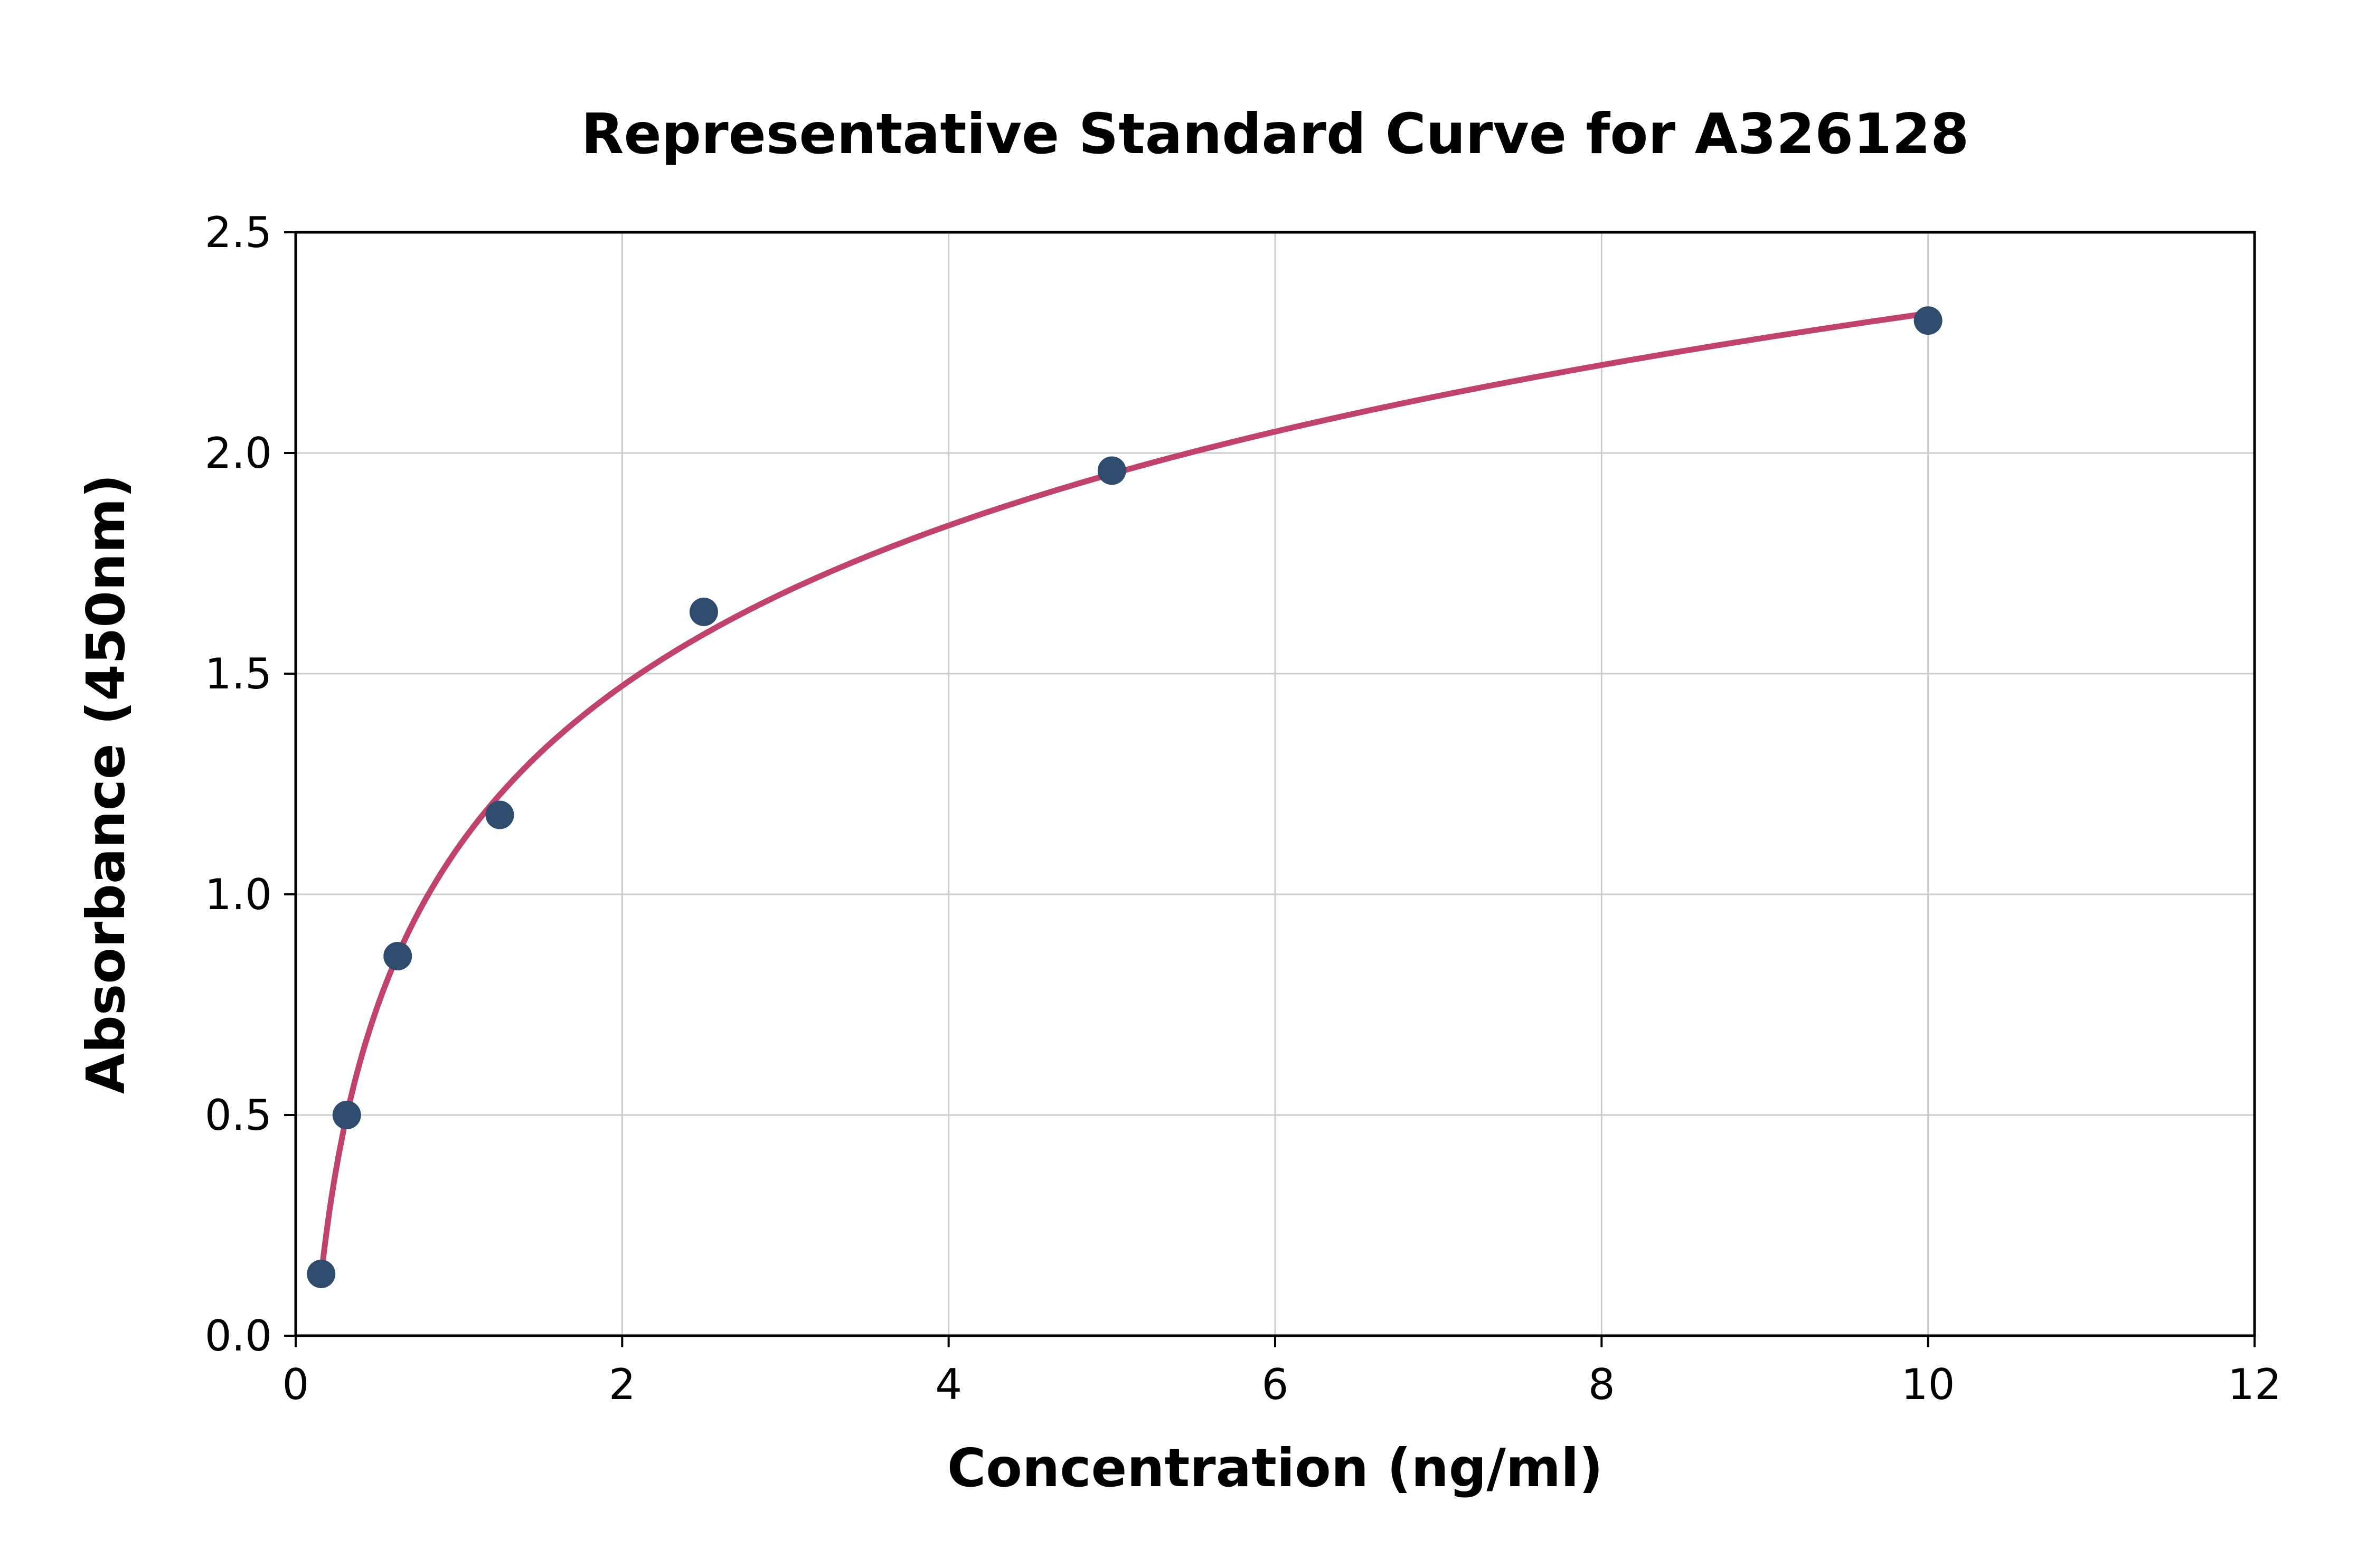  What do you see at coordinates (1275, 1384) in the screenshot?
I see `x-tick-label: 6` at bounding box center [1275, 1384].